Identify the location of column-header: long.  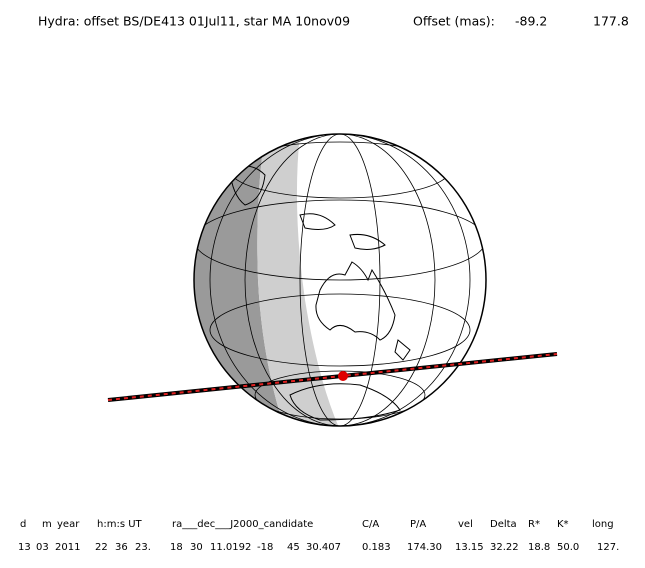
(603, 524).